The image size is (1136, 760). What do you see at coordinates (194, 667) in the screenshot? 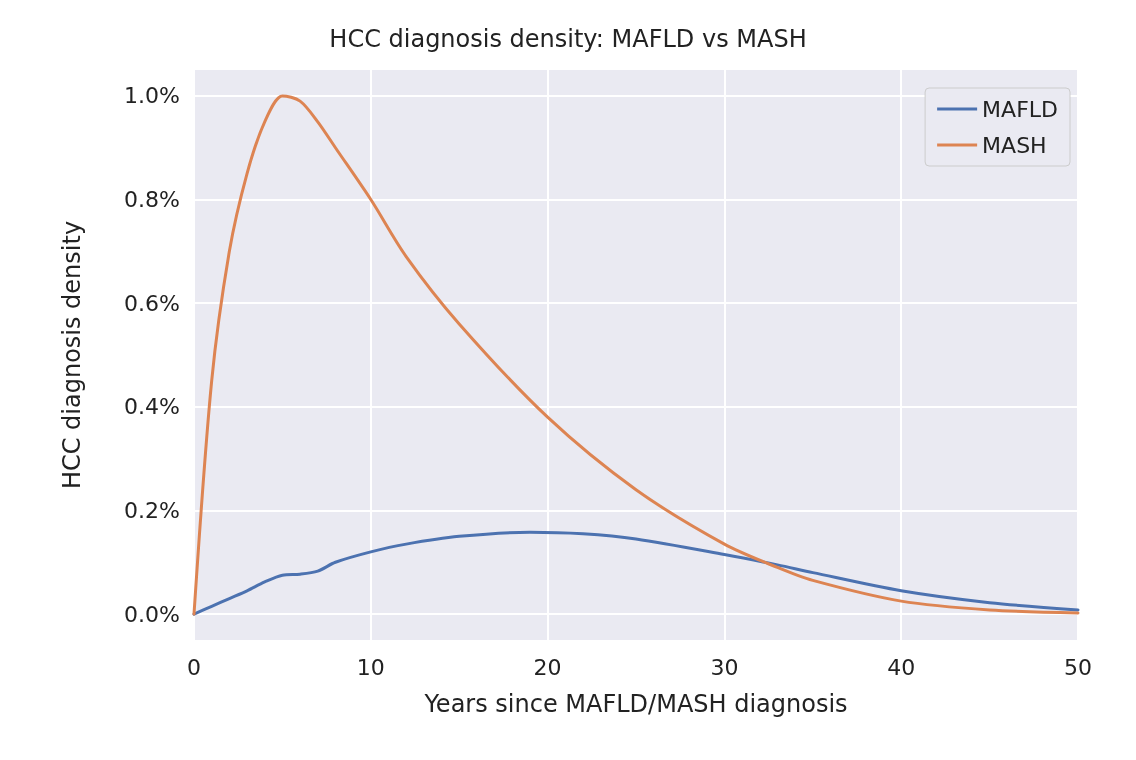
I see `x-tick-label: 0` at bounding box center [194, 667].